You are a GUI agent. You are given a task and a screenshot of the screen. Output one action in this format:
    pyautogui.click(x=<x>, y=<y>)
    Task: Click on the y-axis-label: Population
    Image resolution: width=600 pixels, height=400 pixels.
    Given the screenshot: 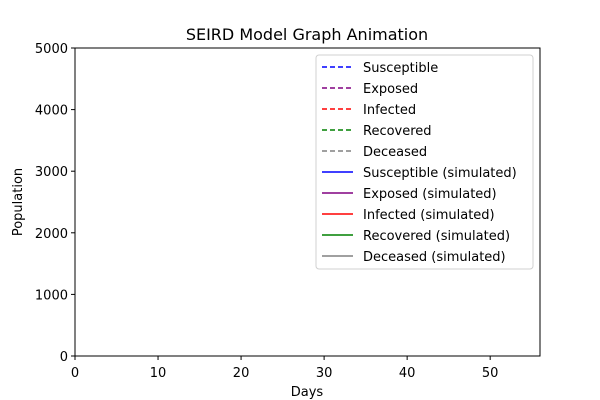 What is the action you would take?
    pyautogui.click(x=18, y=202)
    